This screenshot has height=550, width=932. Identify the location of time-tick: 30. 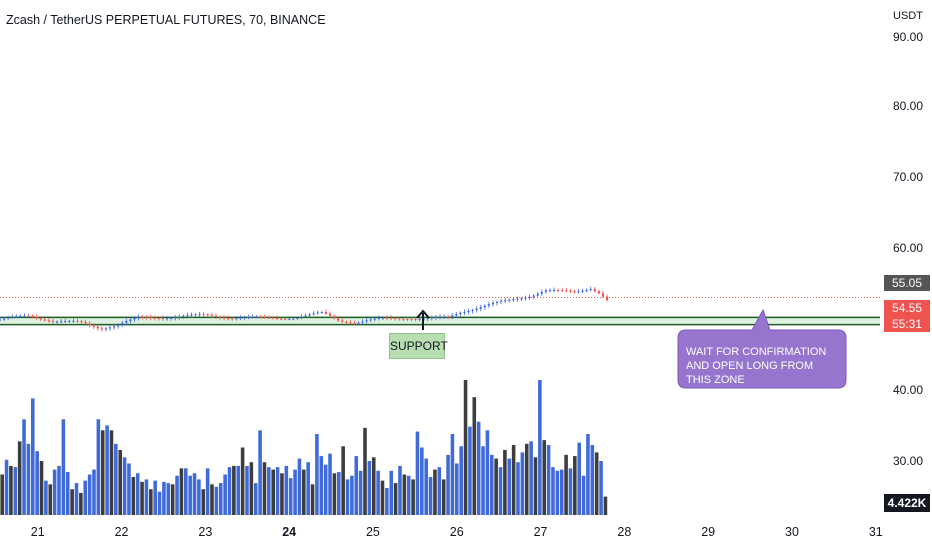
(792, 532).